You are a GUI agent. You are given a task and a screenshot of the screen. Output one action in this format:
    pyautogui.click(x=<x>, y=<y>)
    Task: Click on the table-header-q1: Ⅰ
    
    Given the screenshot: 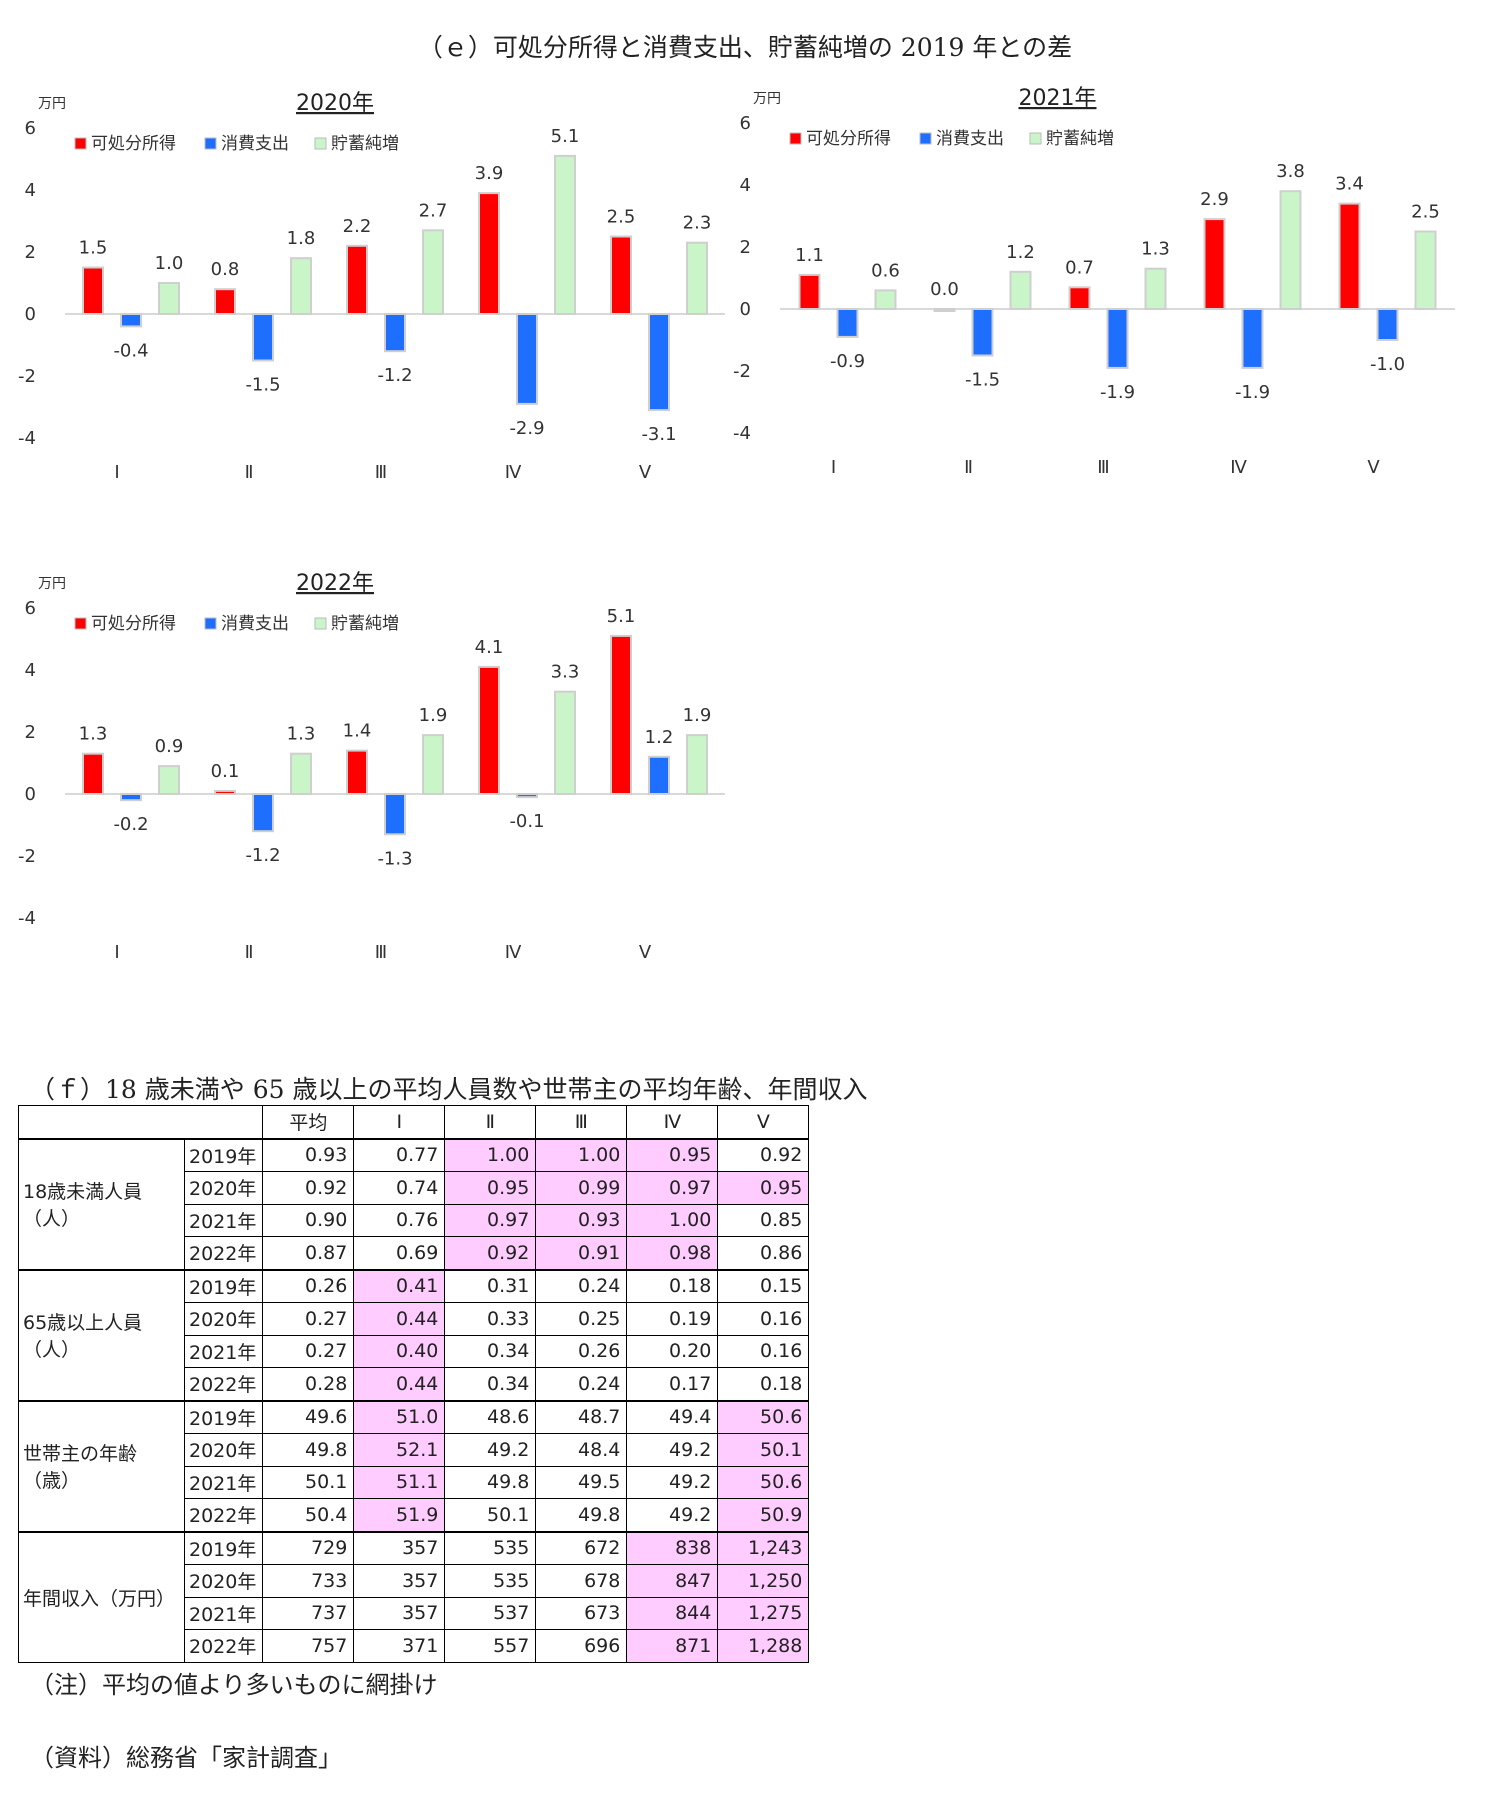 What is the action you would take?
    pyautogui.click(x=399, y=1122)
    